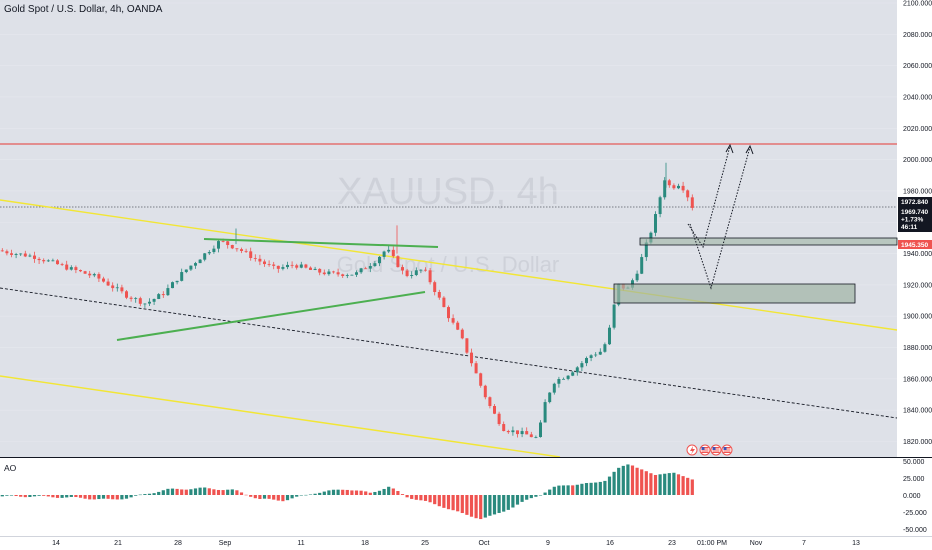 The height and width of the screenshot is (550, 932). What do you see at coordinates (917, 348) in the screenshot?
I see `price-tick-label: 1880.000` at bounding box center [917, 348].